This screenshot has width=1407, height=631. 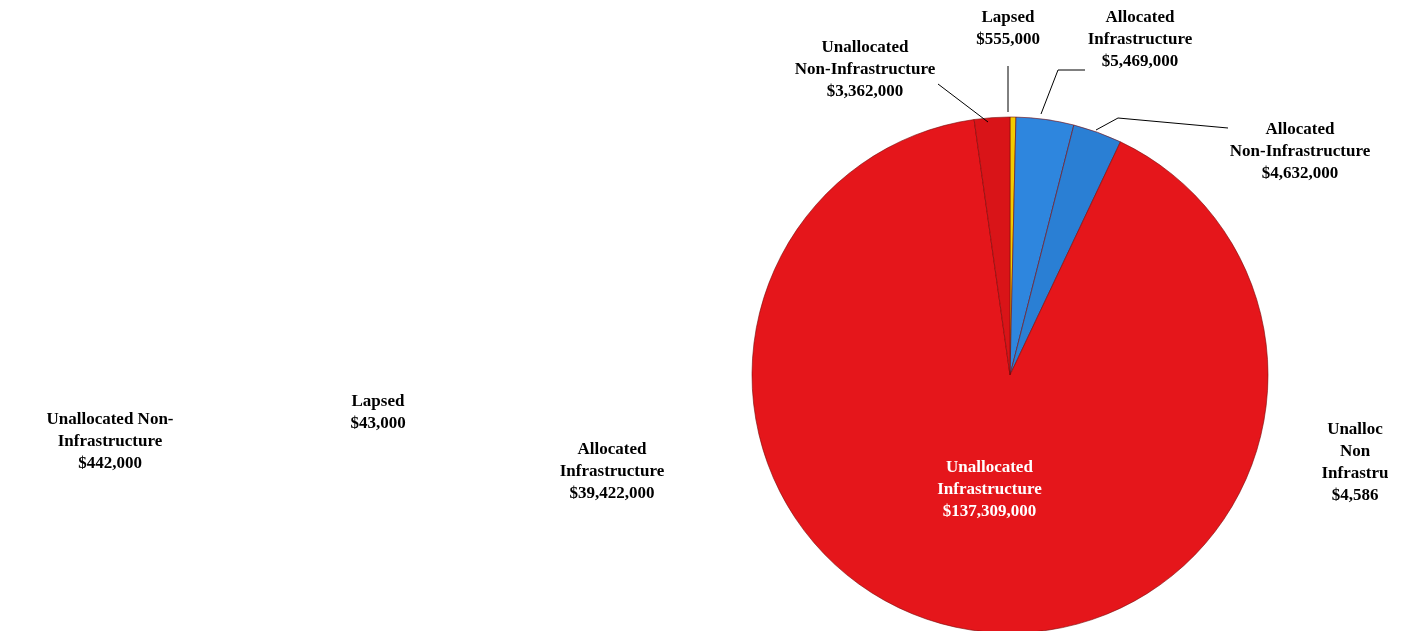 What do you see at coordinates (865, 90) in the screenshot?
I see `data-label: $3,362,000` at bounding box center [865, 90].